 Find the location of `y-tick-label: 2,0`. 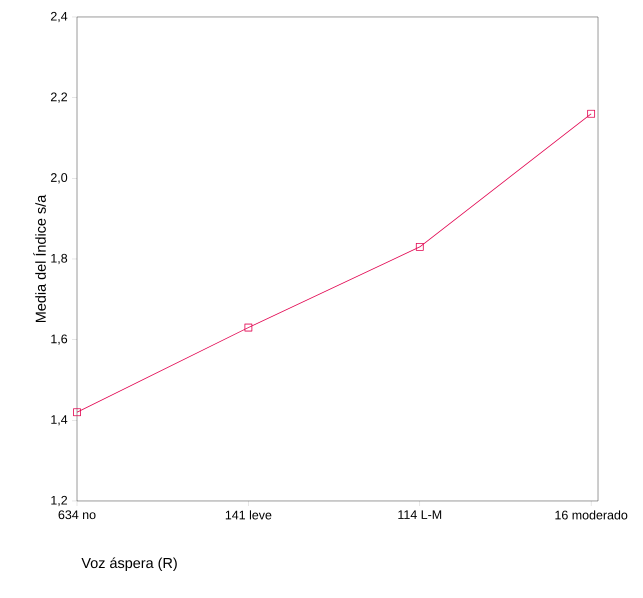

y-tick-label: 2,0 is located at coordinates (59, 178).